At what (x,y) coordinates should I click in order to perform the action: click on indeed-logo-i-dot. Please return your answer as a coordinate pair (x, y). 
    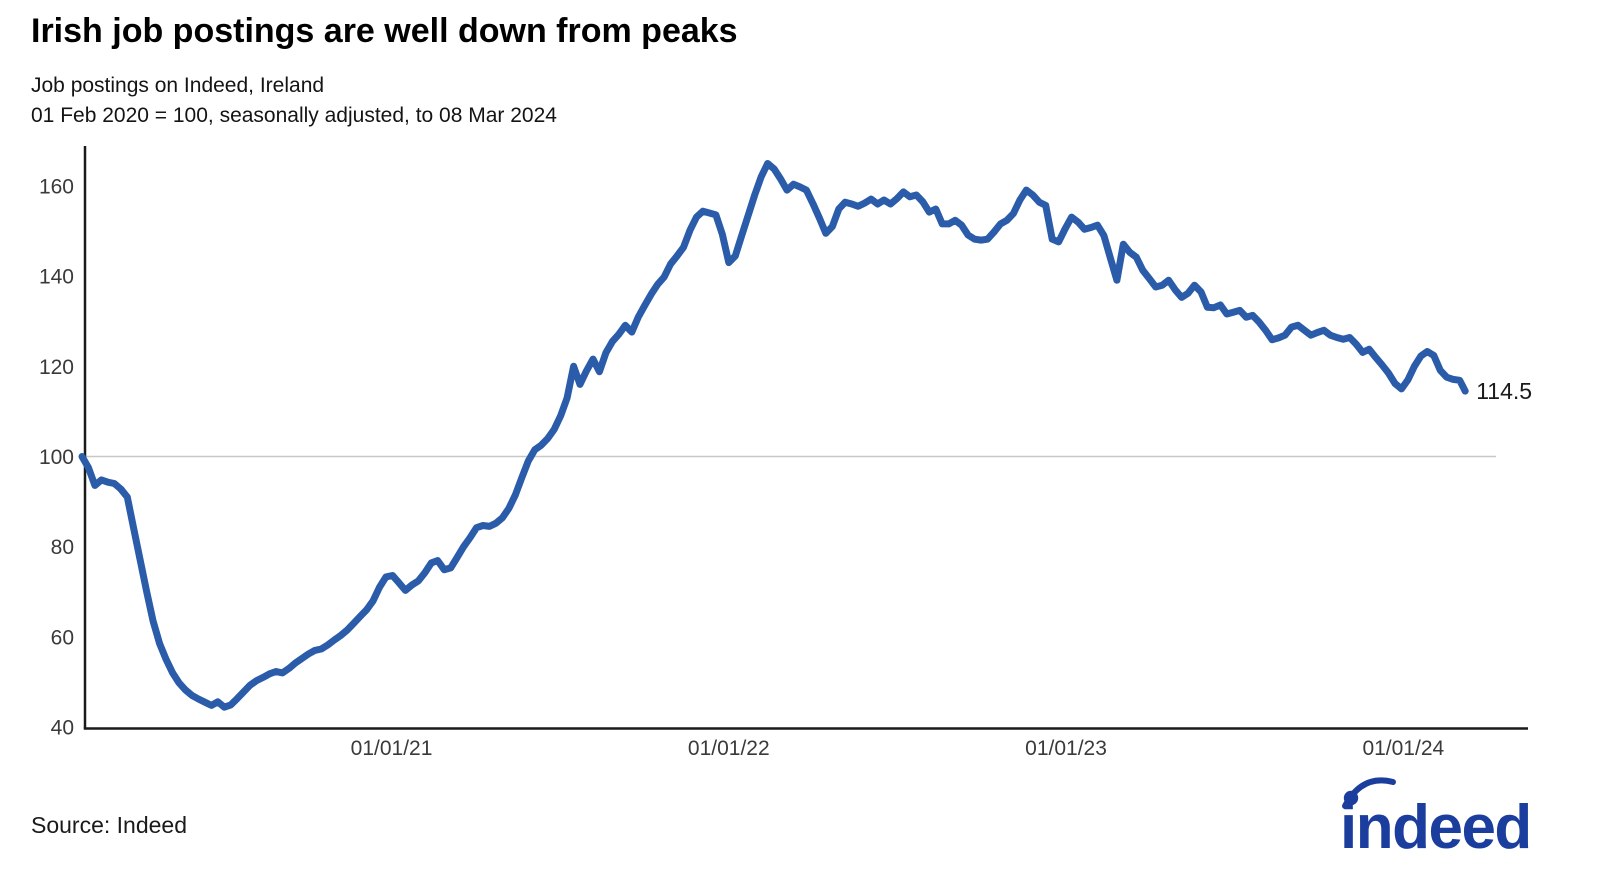
    Looking at the image, I should click on (1351, 798).